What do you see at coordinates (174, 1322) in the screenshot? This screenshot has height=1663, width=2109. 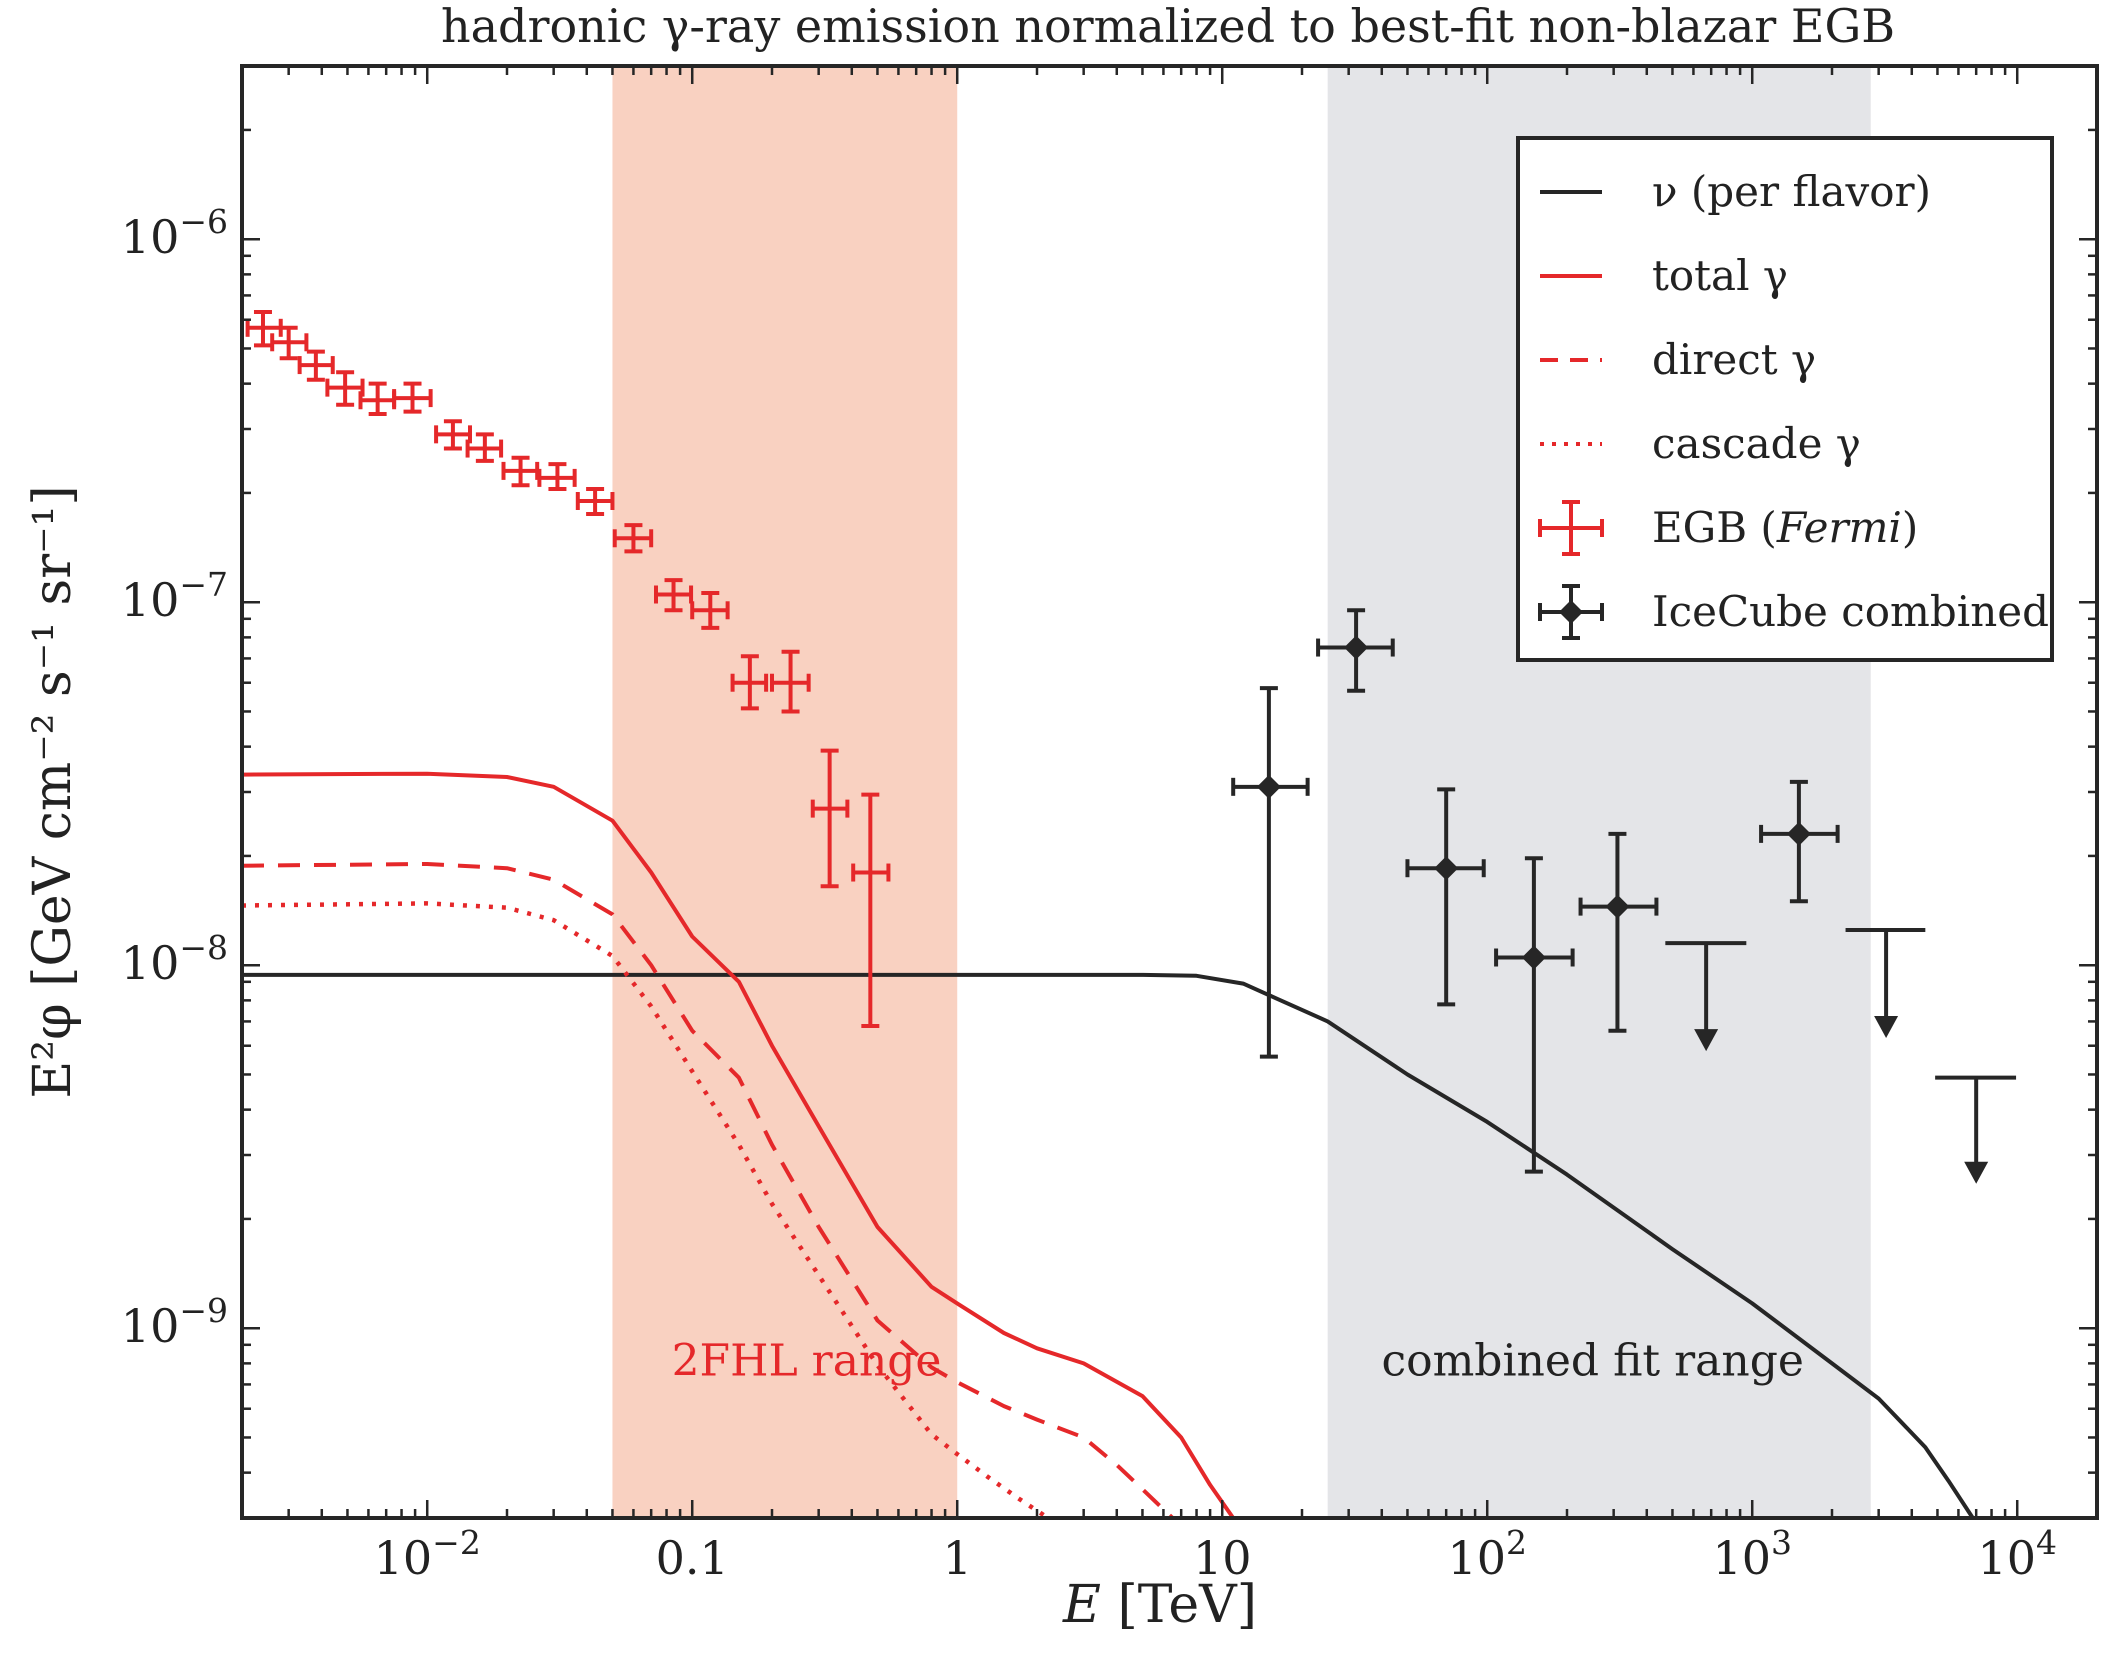 I see `y-tick-label: 10⁻⁹` at bounding box center [174, 1322].